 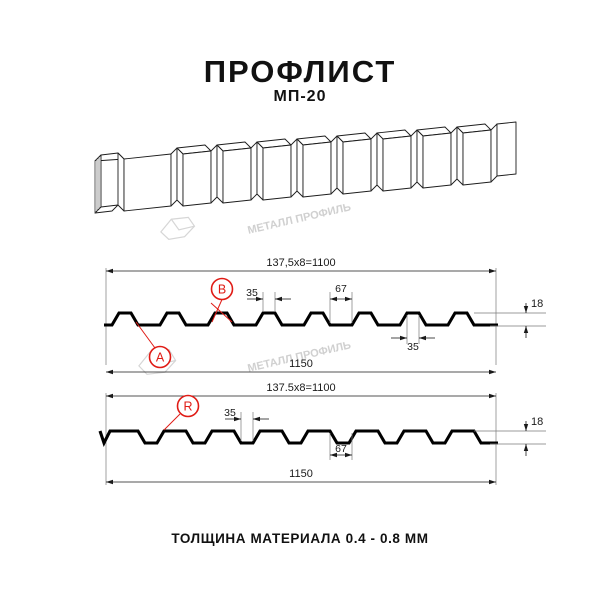 I want to click on profile-outline-bottom, so click(x=298, y=438).